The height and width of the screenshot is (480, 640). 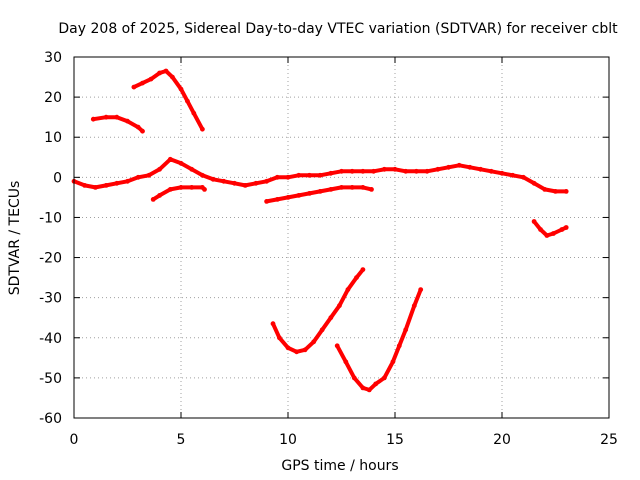 What do you see at coordinates (395, 440) in the screenshot?
I see `x-tick-label: 15` at bounding box center [395, 440].